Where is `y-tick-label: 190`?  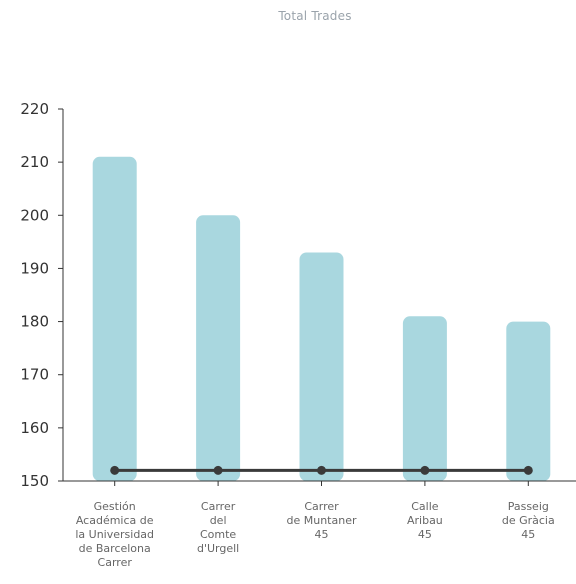 y-tick-label: 190 is located at coordinates (34, 268).